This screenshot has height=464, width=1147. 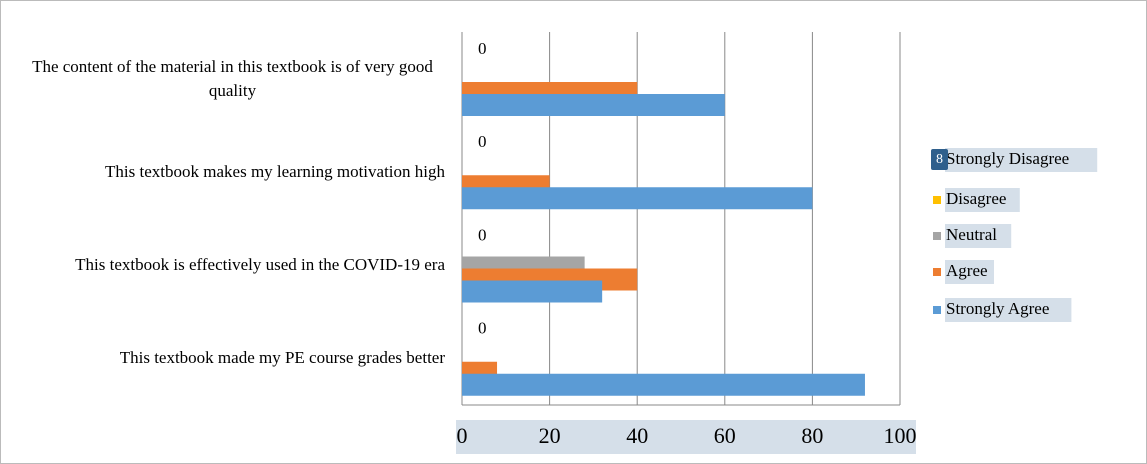 What do you see at coordinates (637, 435) in the screenshot?
I see `x-tick-label: 40` at bounding box center [637, 435].